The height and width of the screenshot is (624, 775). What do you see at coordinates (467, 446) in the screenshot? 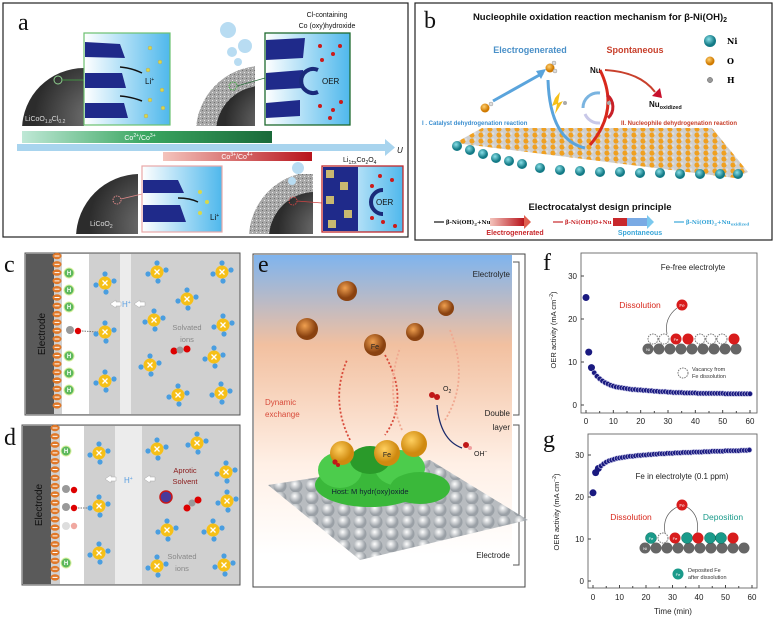
I see `hydroxide-molecule` at bounding box center [467, 446].